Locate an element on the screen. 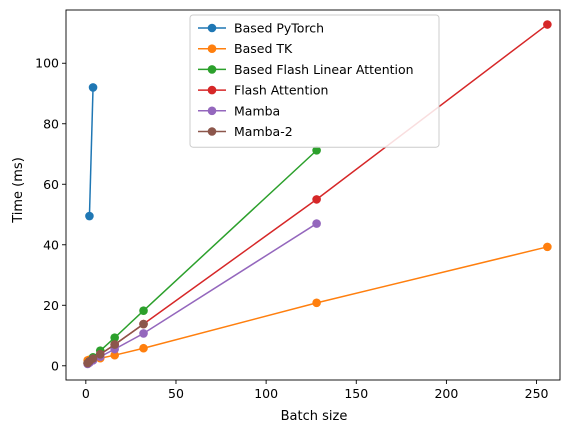  legend-label: Flash Attention is located at coordinates (281, 90).